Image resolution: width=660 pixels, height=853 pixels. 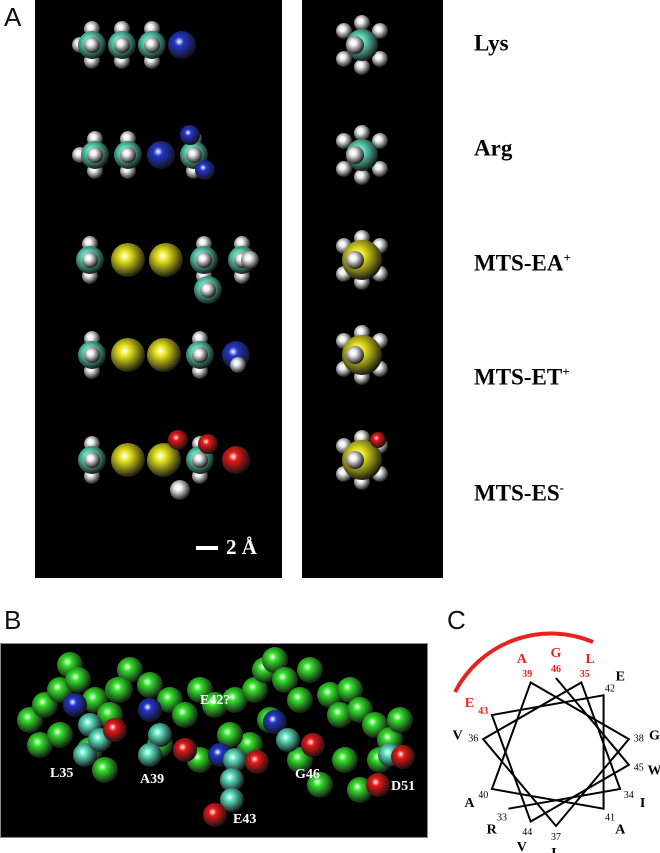 I want to click on residue-label-a39: A39, so click(x=152, y=779).